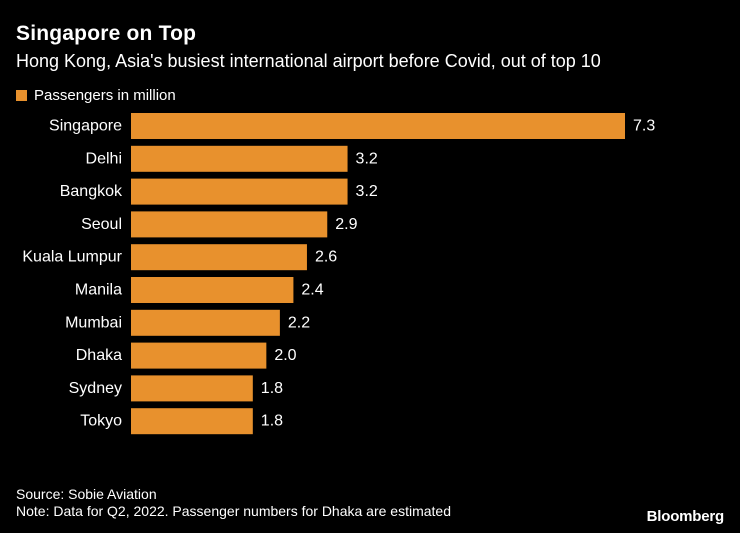 This screenshot has width=740, height=533. I want to click on category-label: Mumbai, so click(93, 322).